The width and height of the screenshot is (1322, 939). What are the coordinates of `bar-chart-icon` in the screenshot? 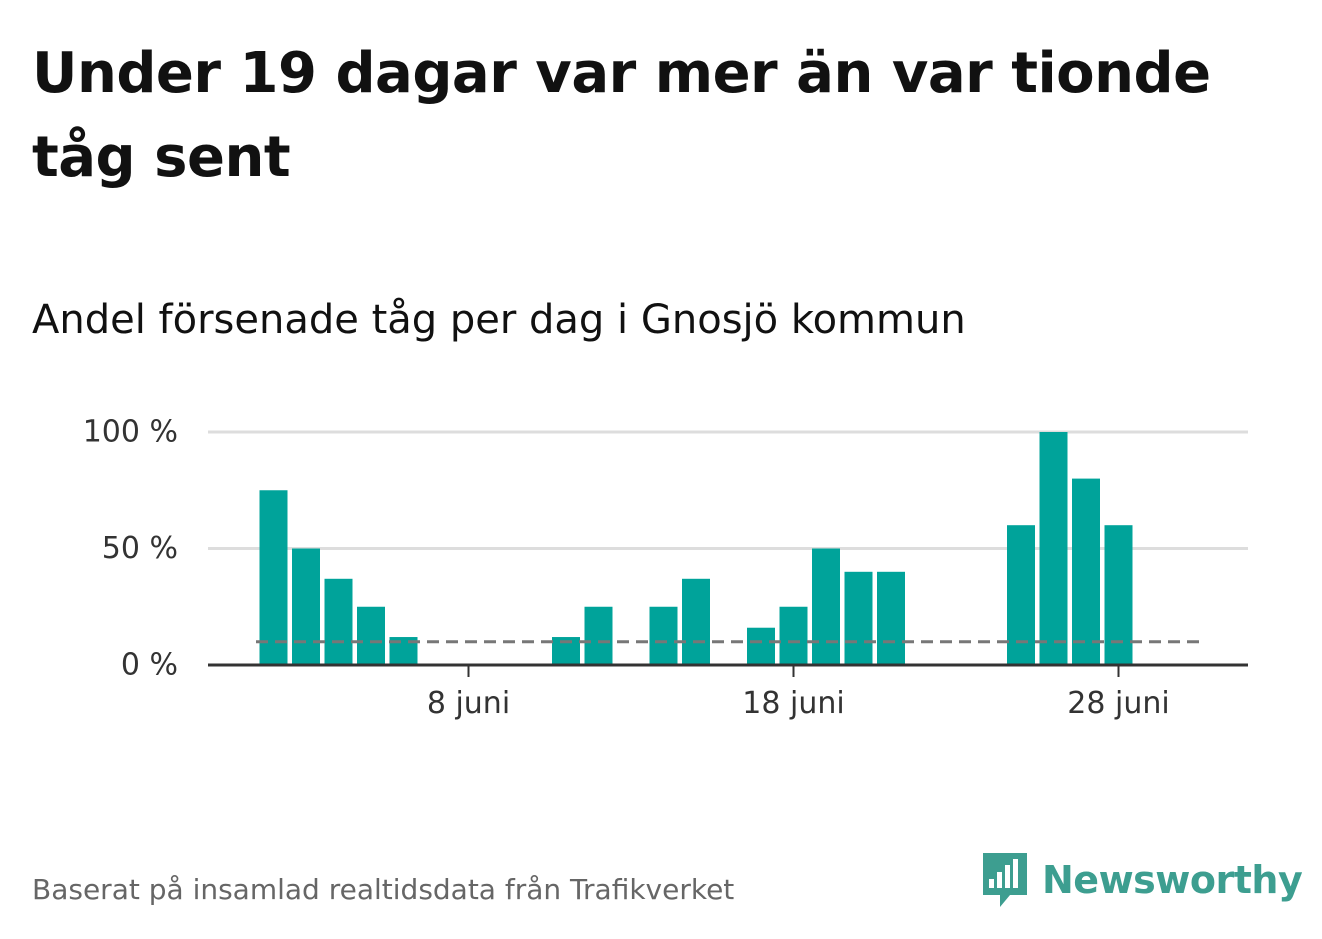 It's located at (1005, 880).